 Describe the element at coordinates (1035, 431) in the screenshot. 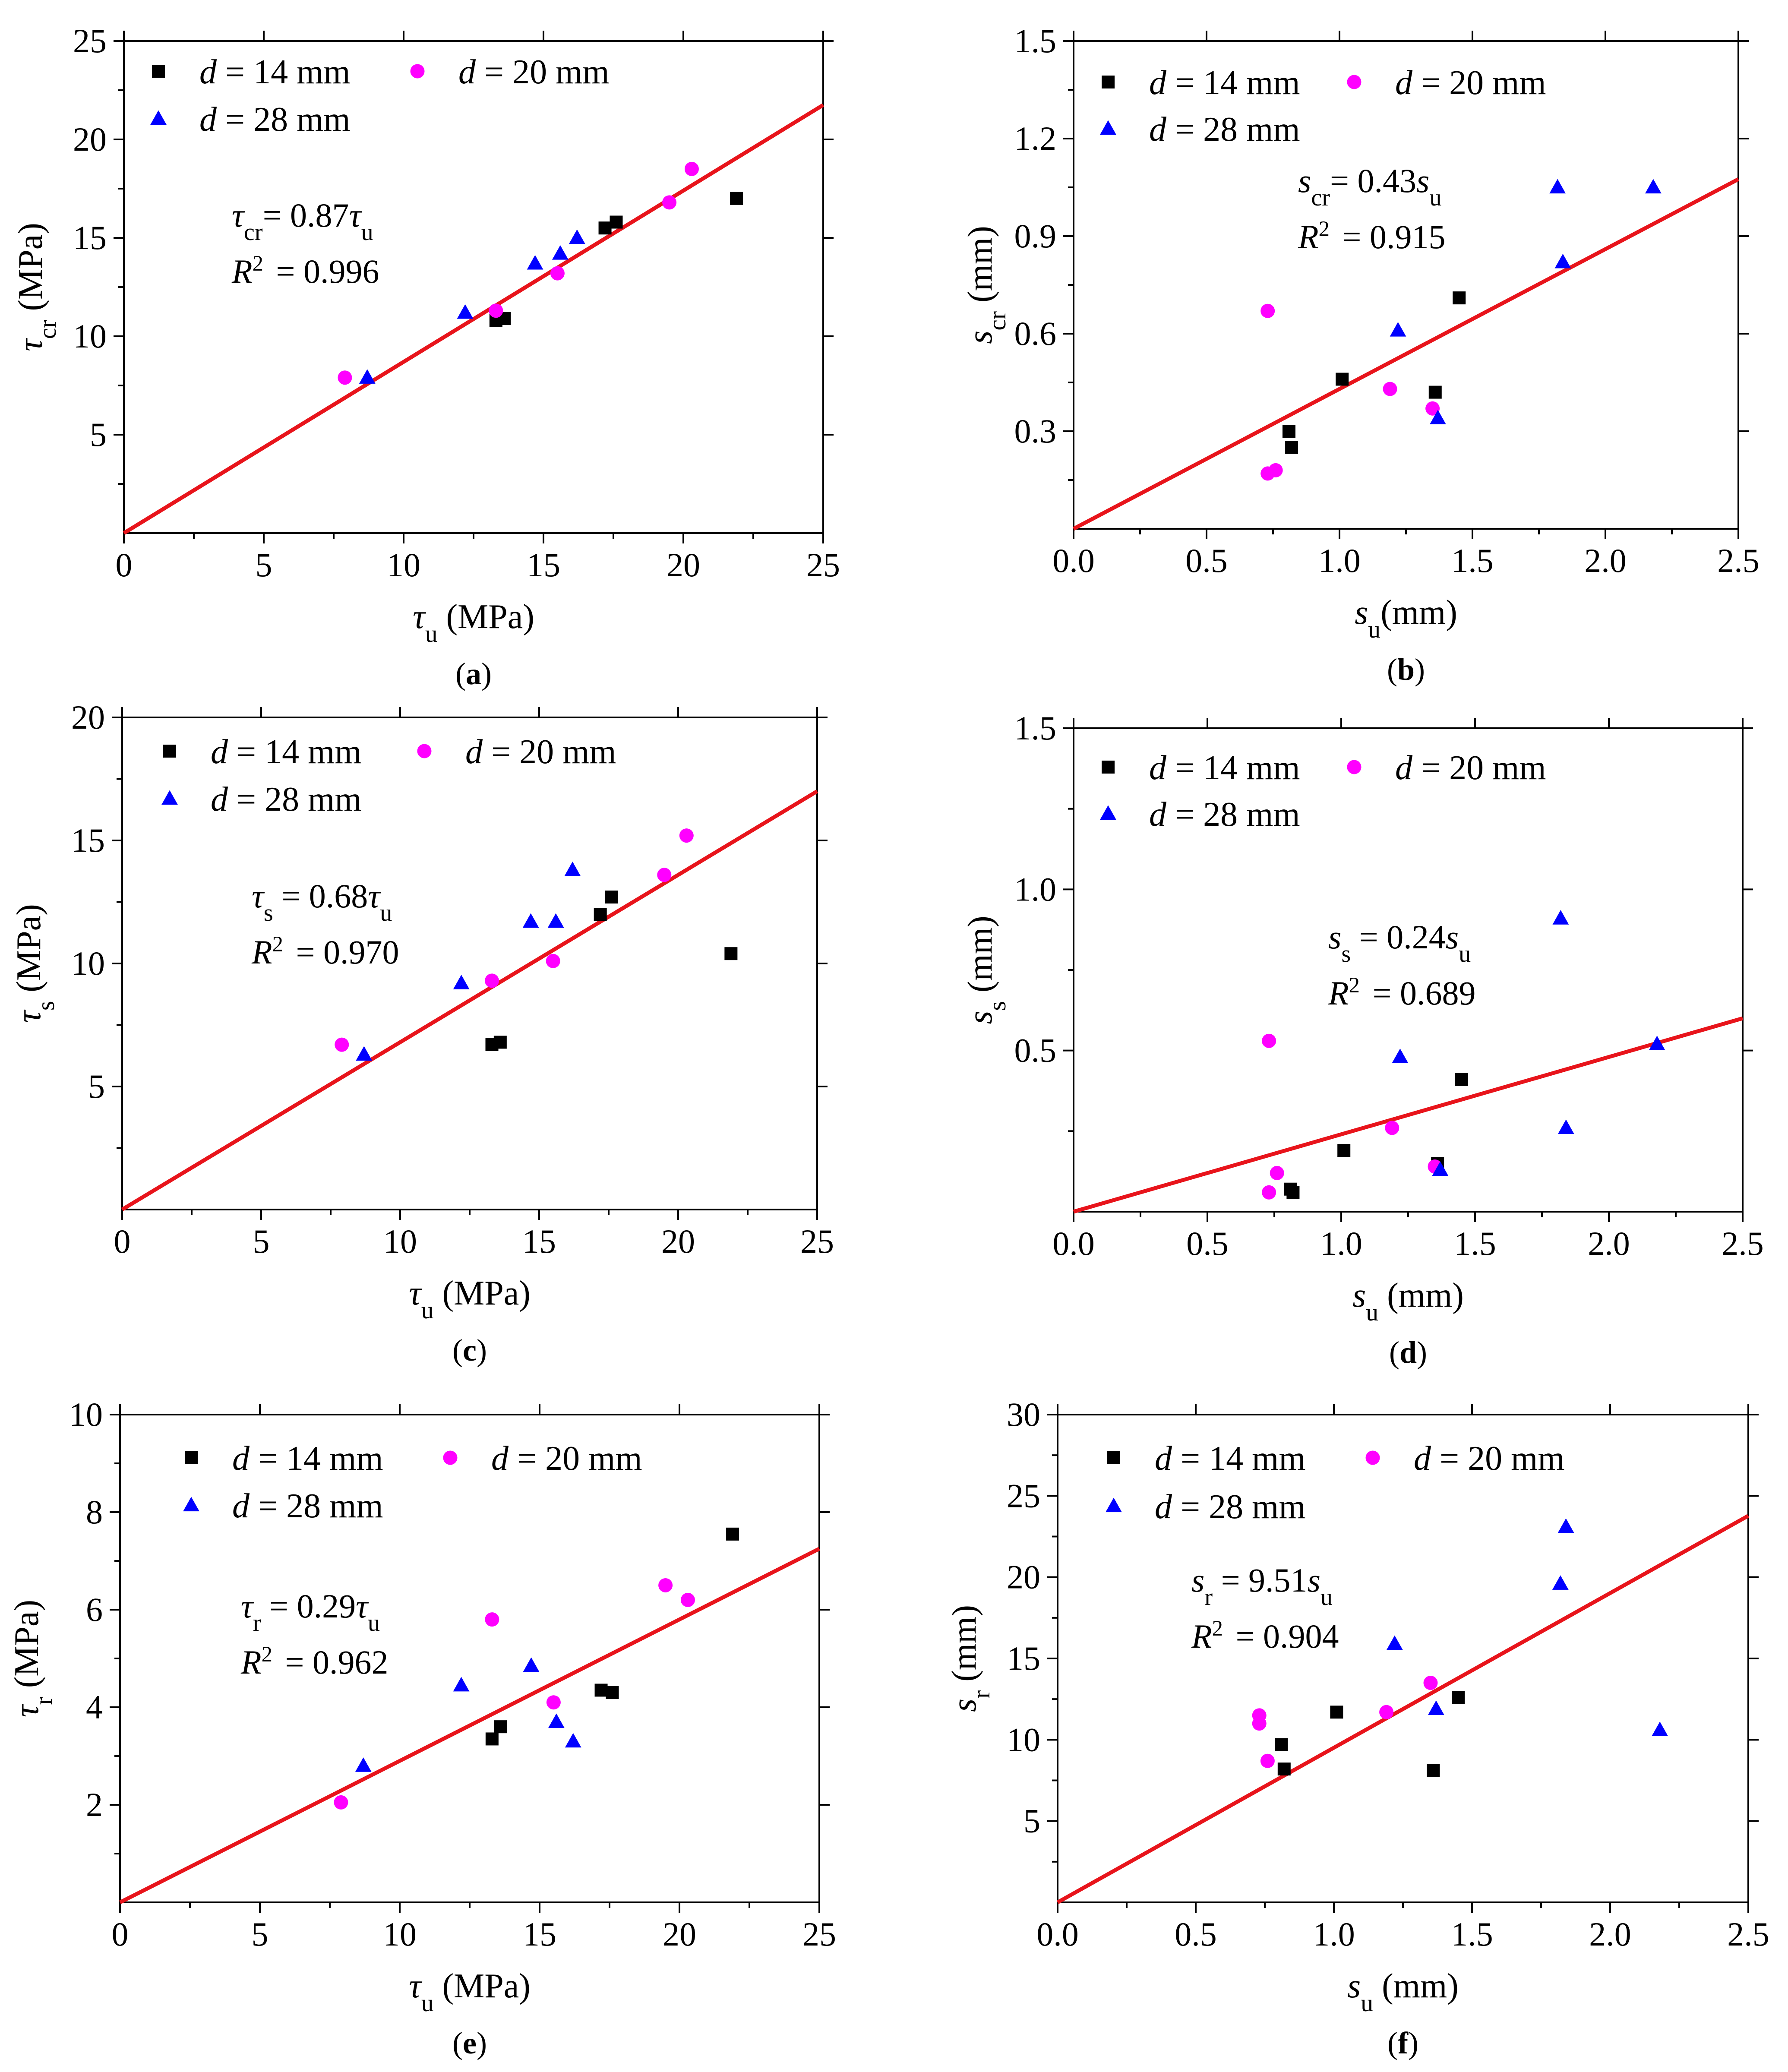

I see `y-tick-label: 0.3` at that location.